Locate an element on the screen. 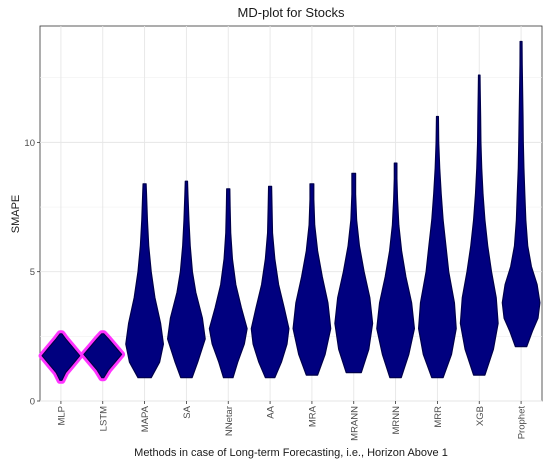 This screenshot has height=466, width=550. y-tick-labels: 0 5 10 is located at coordinates (32, 273).